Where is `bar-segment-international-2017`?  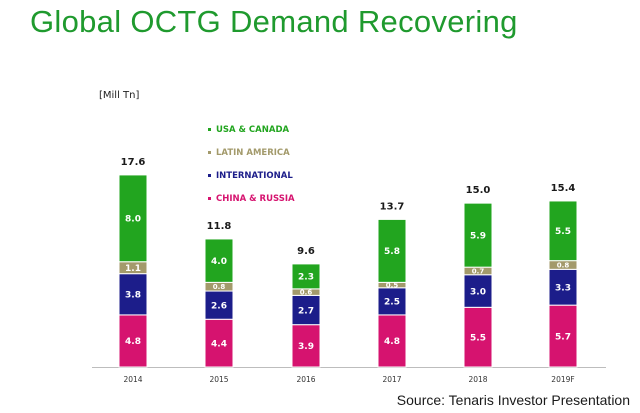
bar-segment-international-2017 is located at coordinates (392, 301).